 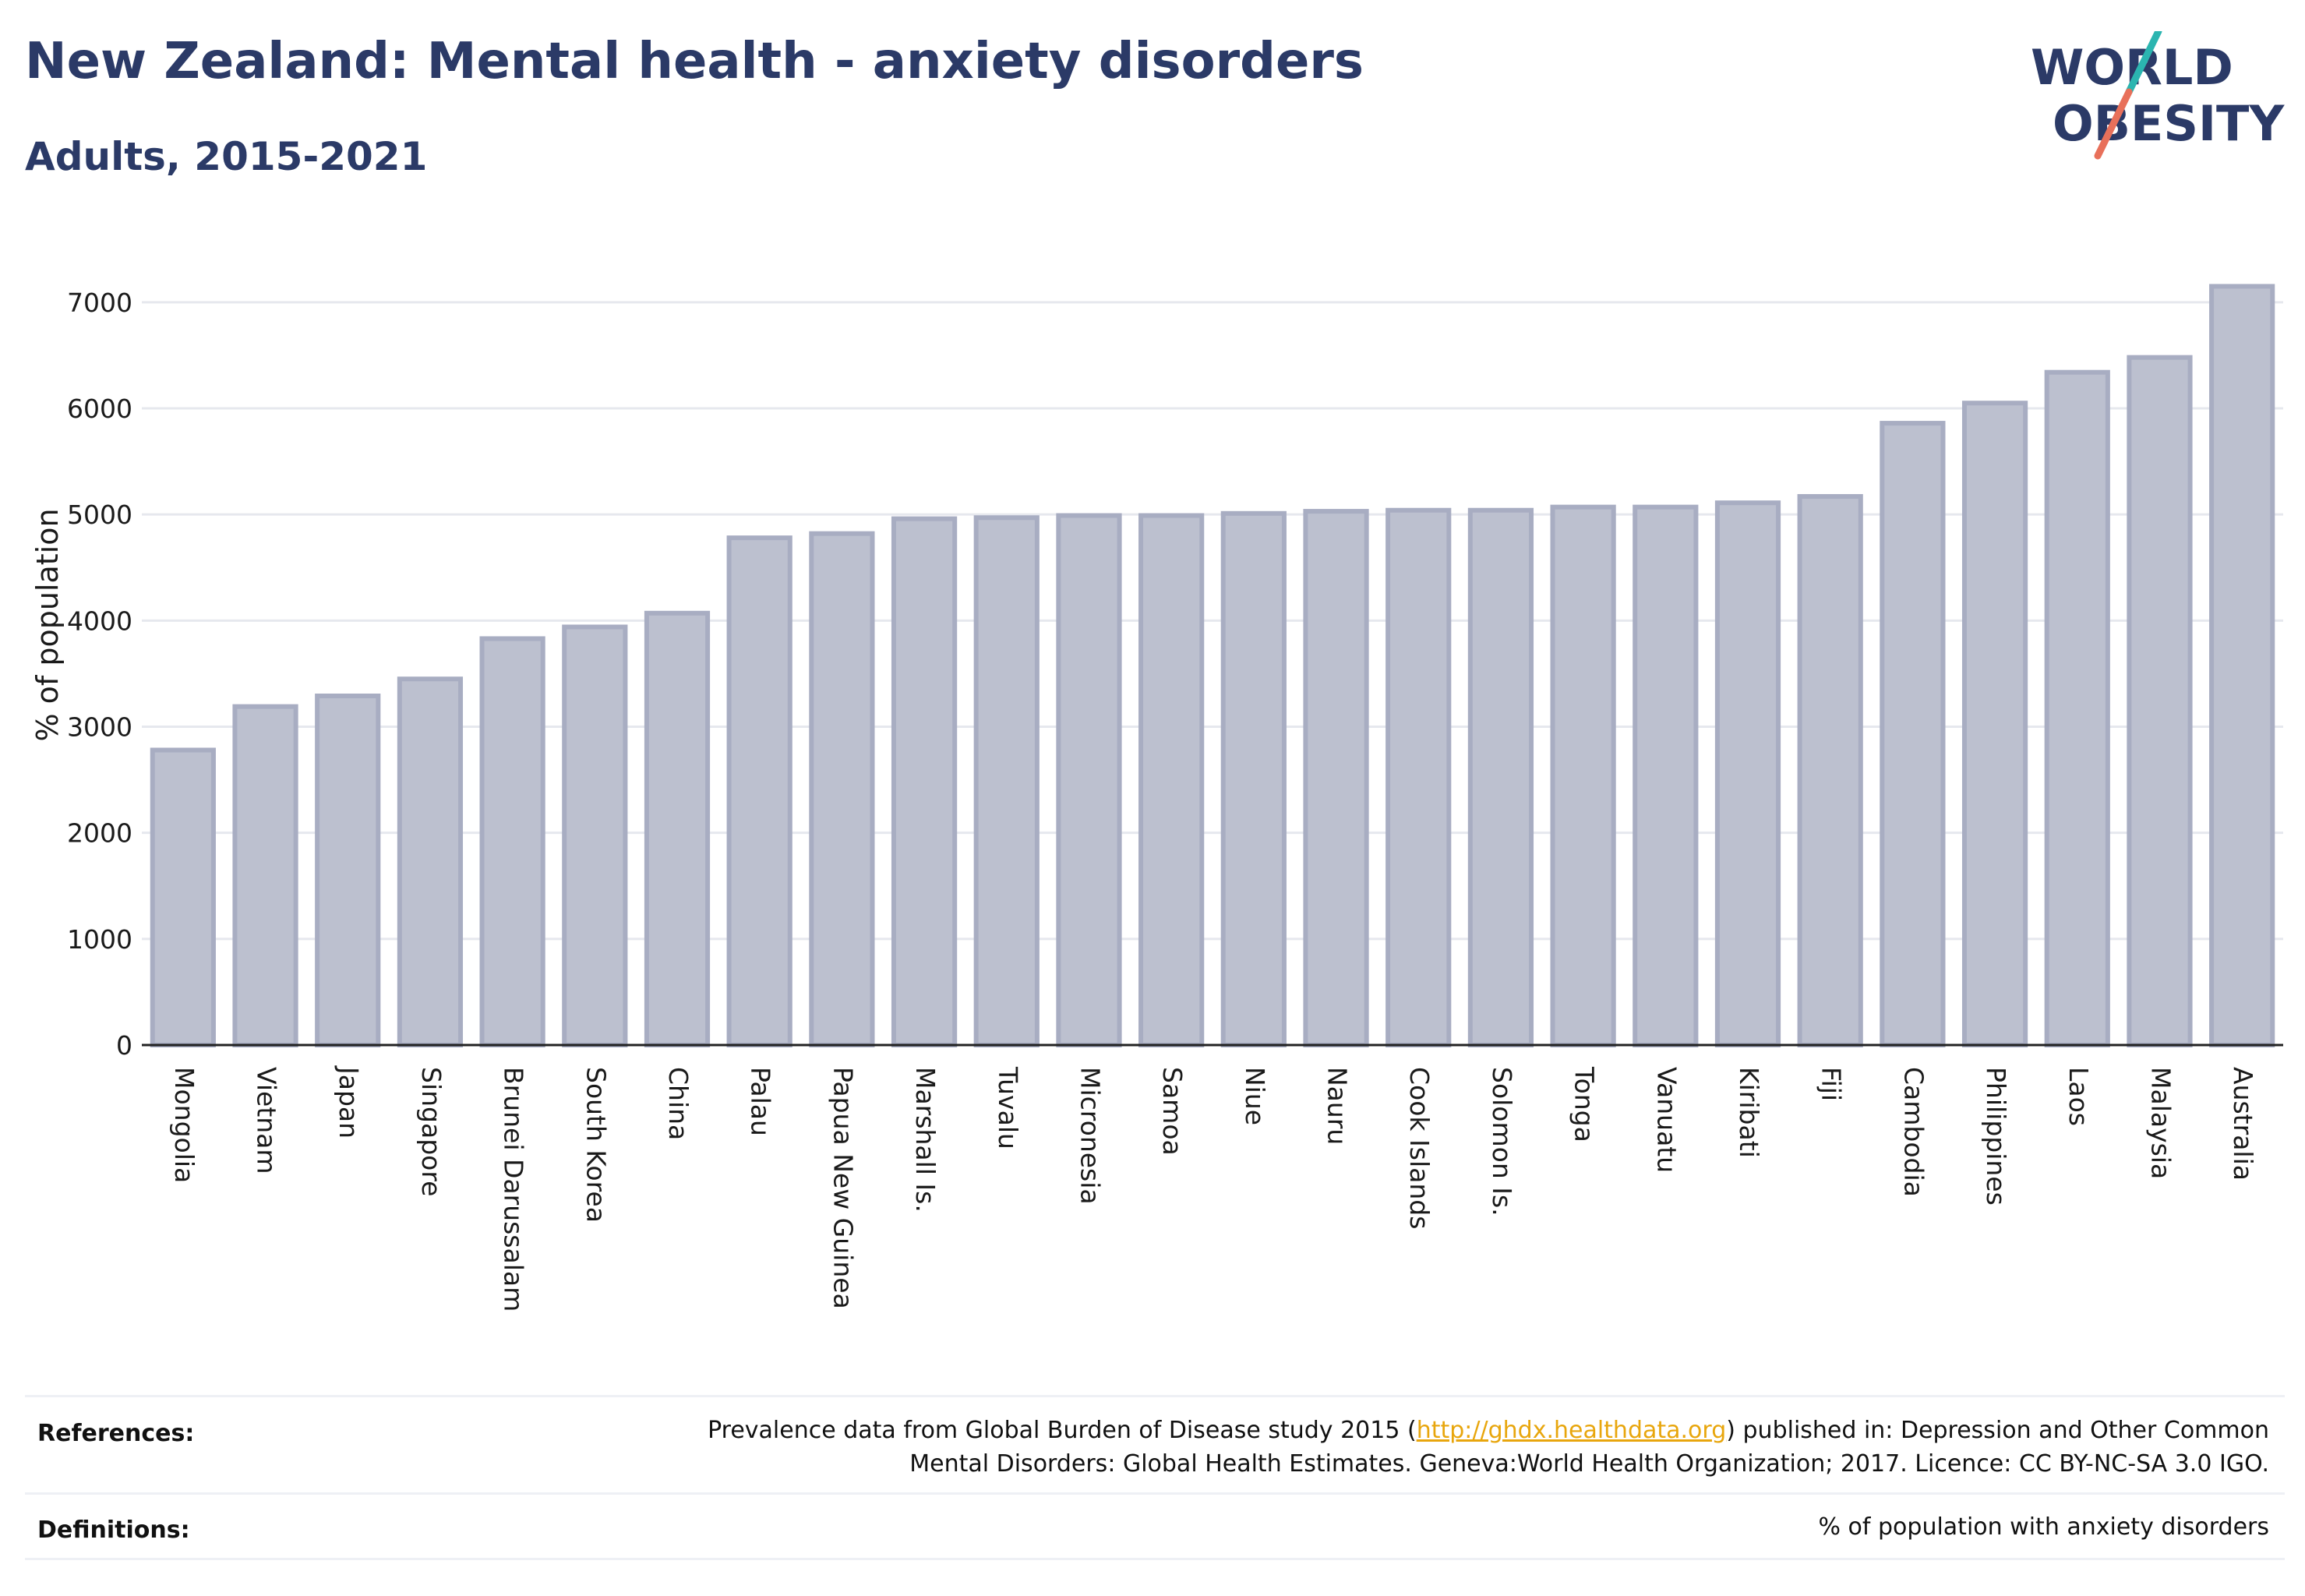 What do you see at coordinates (99, 727) in the screenshot?
I see `y-tick-label: 3000` at bounding box center [99, 727].